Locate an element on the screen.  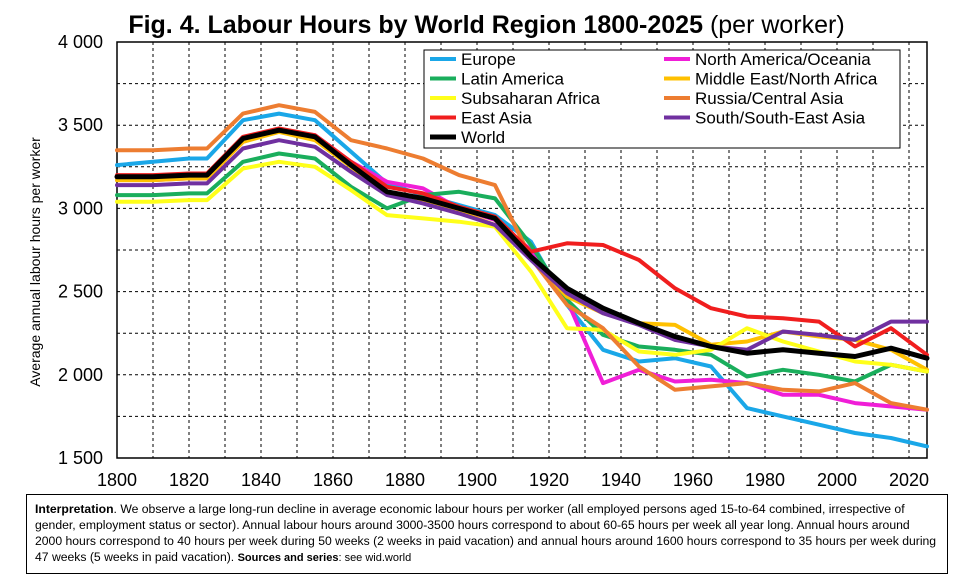
x-tick-label: 1820 is located at coordinates (189, 480).